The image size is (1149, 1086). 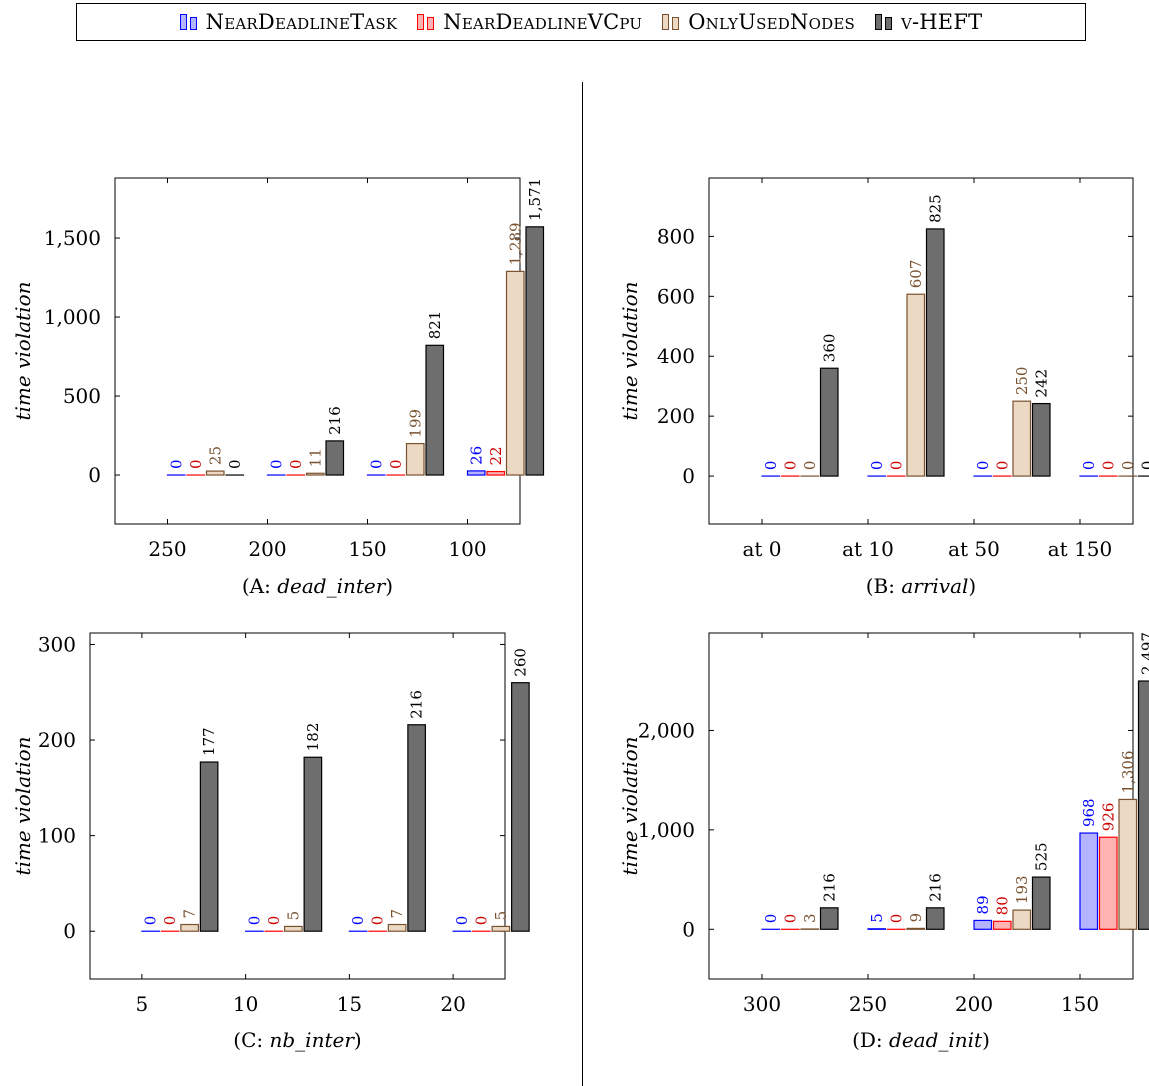 I want to click on x-tick-label: at 150, so click(x=1080, y=549).